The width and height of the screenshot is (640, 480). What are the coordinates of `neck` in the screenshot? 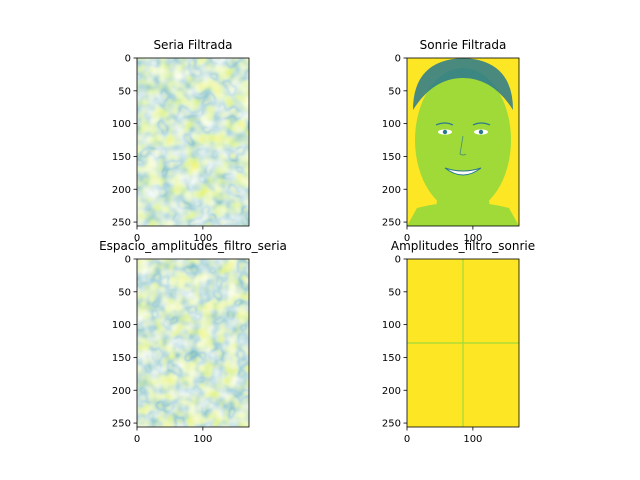 It's located at (519, 443).